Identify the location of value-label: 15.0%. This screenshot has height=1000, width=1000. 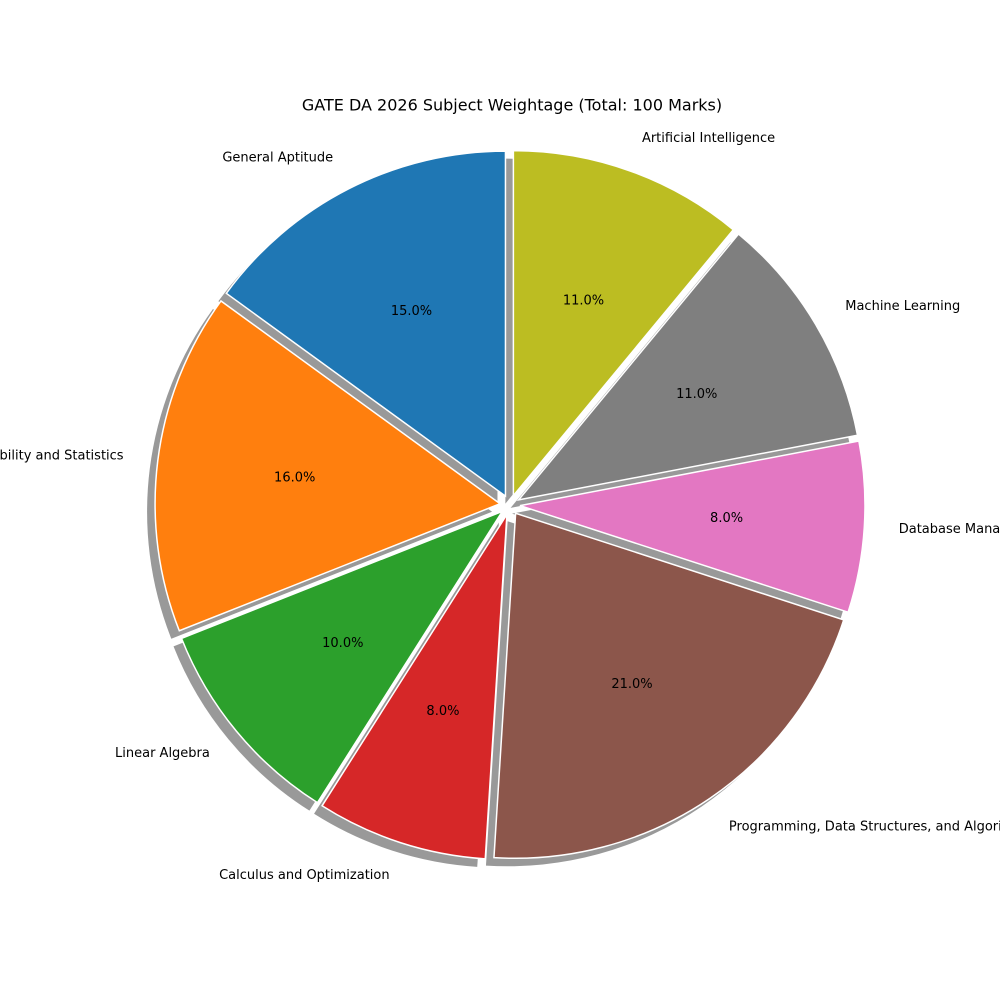
(411, 311).